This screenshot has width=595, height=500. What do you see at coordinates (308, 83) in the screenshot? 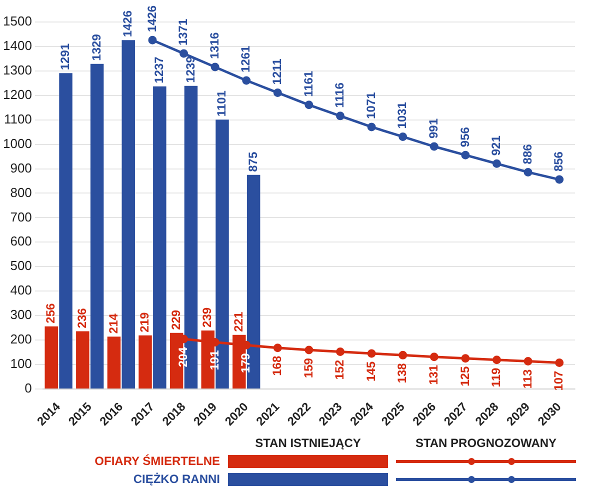
I see `data-label: 1161` at bounding box center [308, 83].